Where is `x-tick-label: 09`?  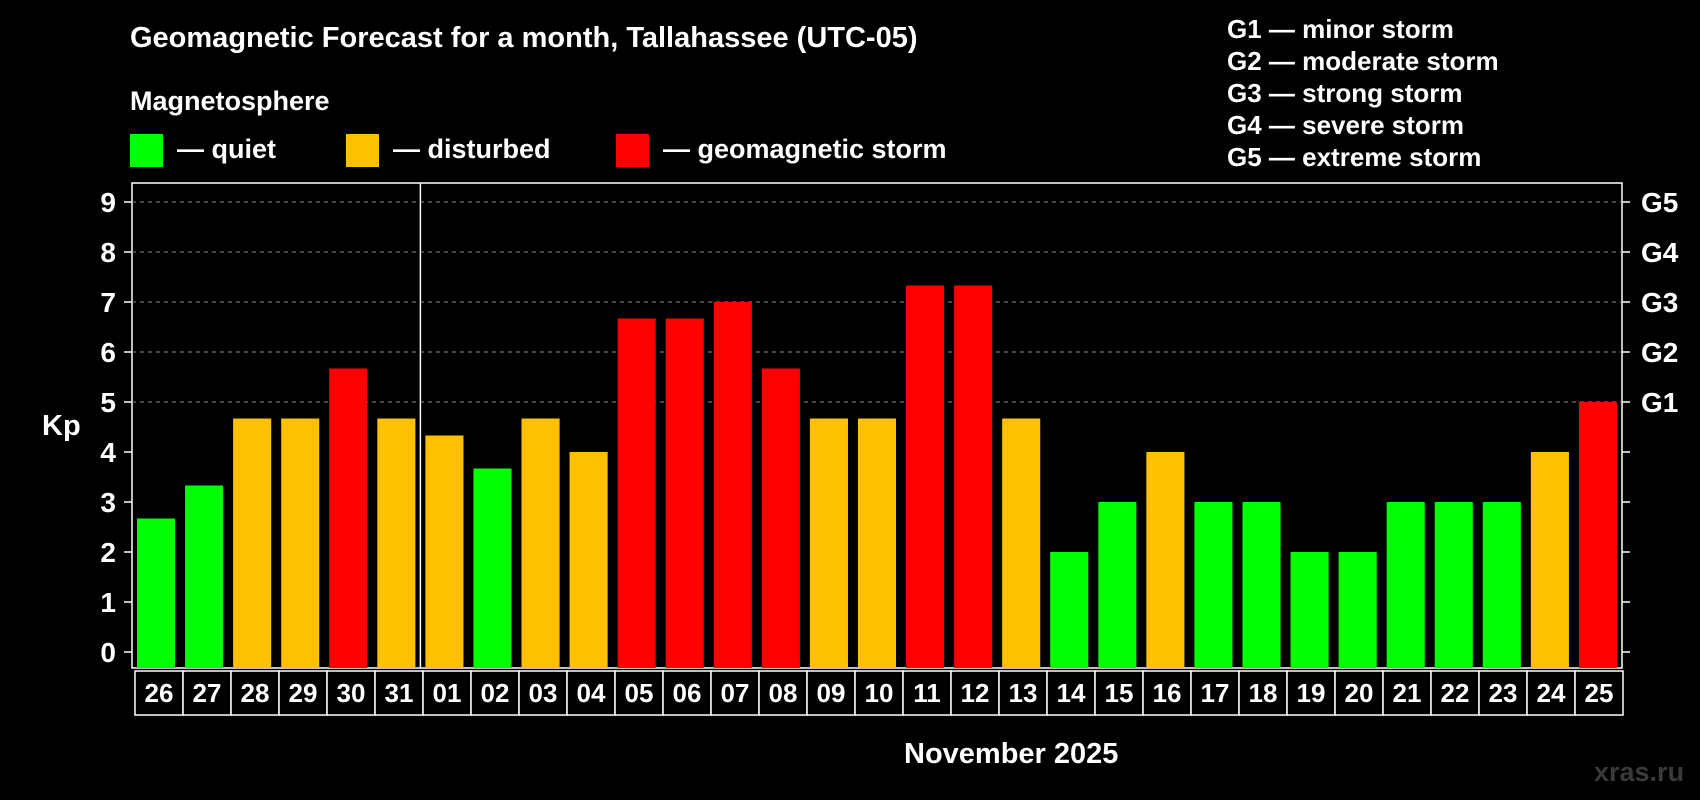
x-tick-label: 09 is located at coordinates (831, 693).